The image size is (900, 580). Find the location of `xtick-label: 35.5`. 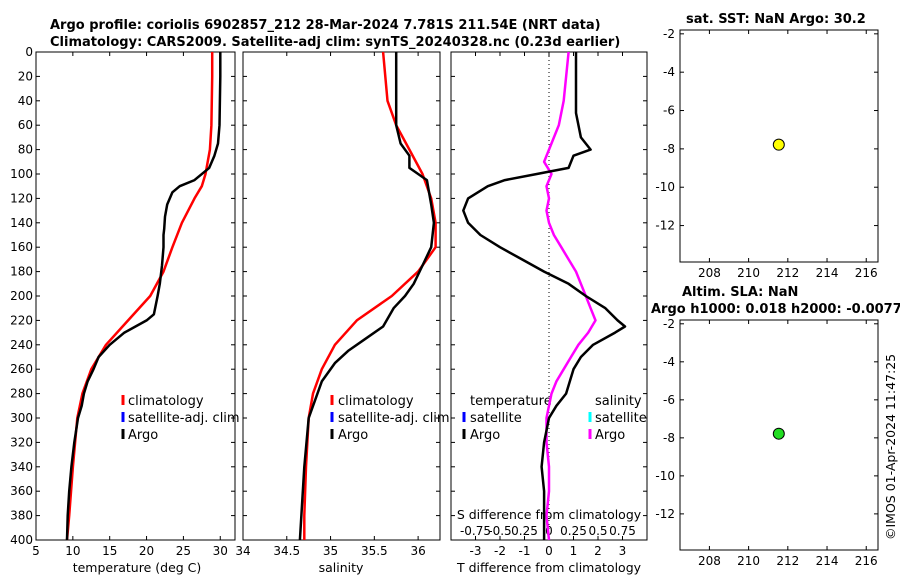

xtick-label: 35.5 is located at coordinates (374, 551).